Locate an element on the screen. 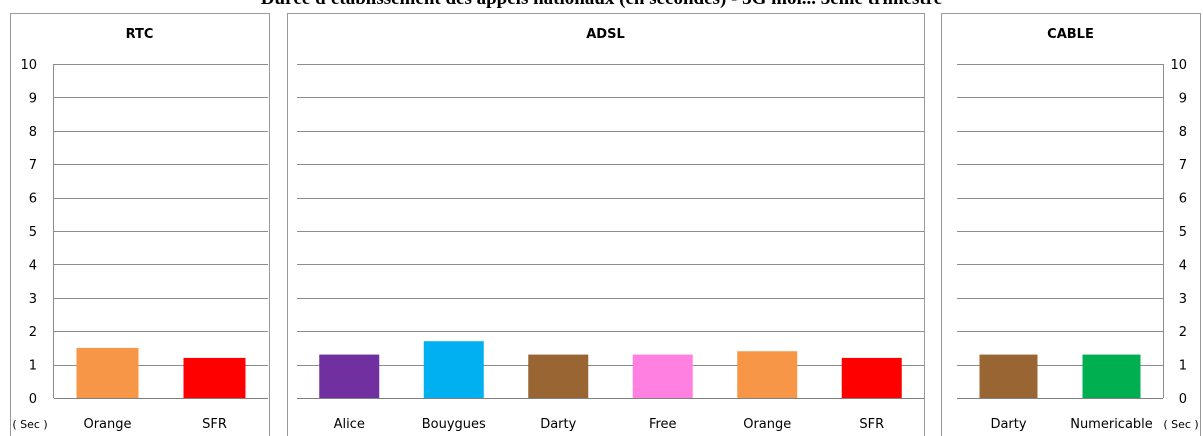 The image size is (1203, 436). bar-adsl-free is located at coordinates (662, 376).